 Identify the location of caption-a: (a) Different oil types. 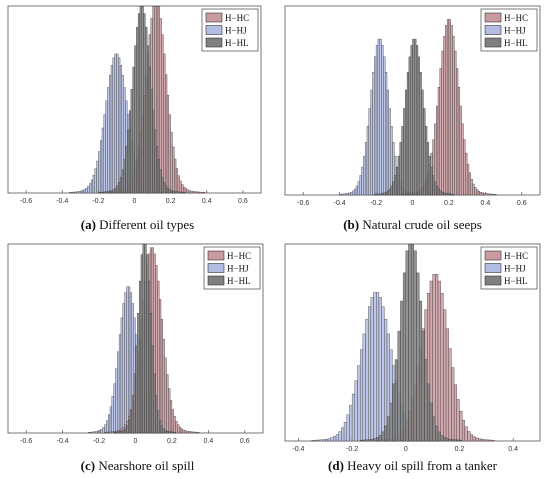
(137, 225).